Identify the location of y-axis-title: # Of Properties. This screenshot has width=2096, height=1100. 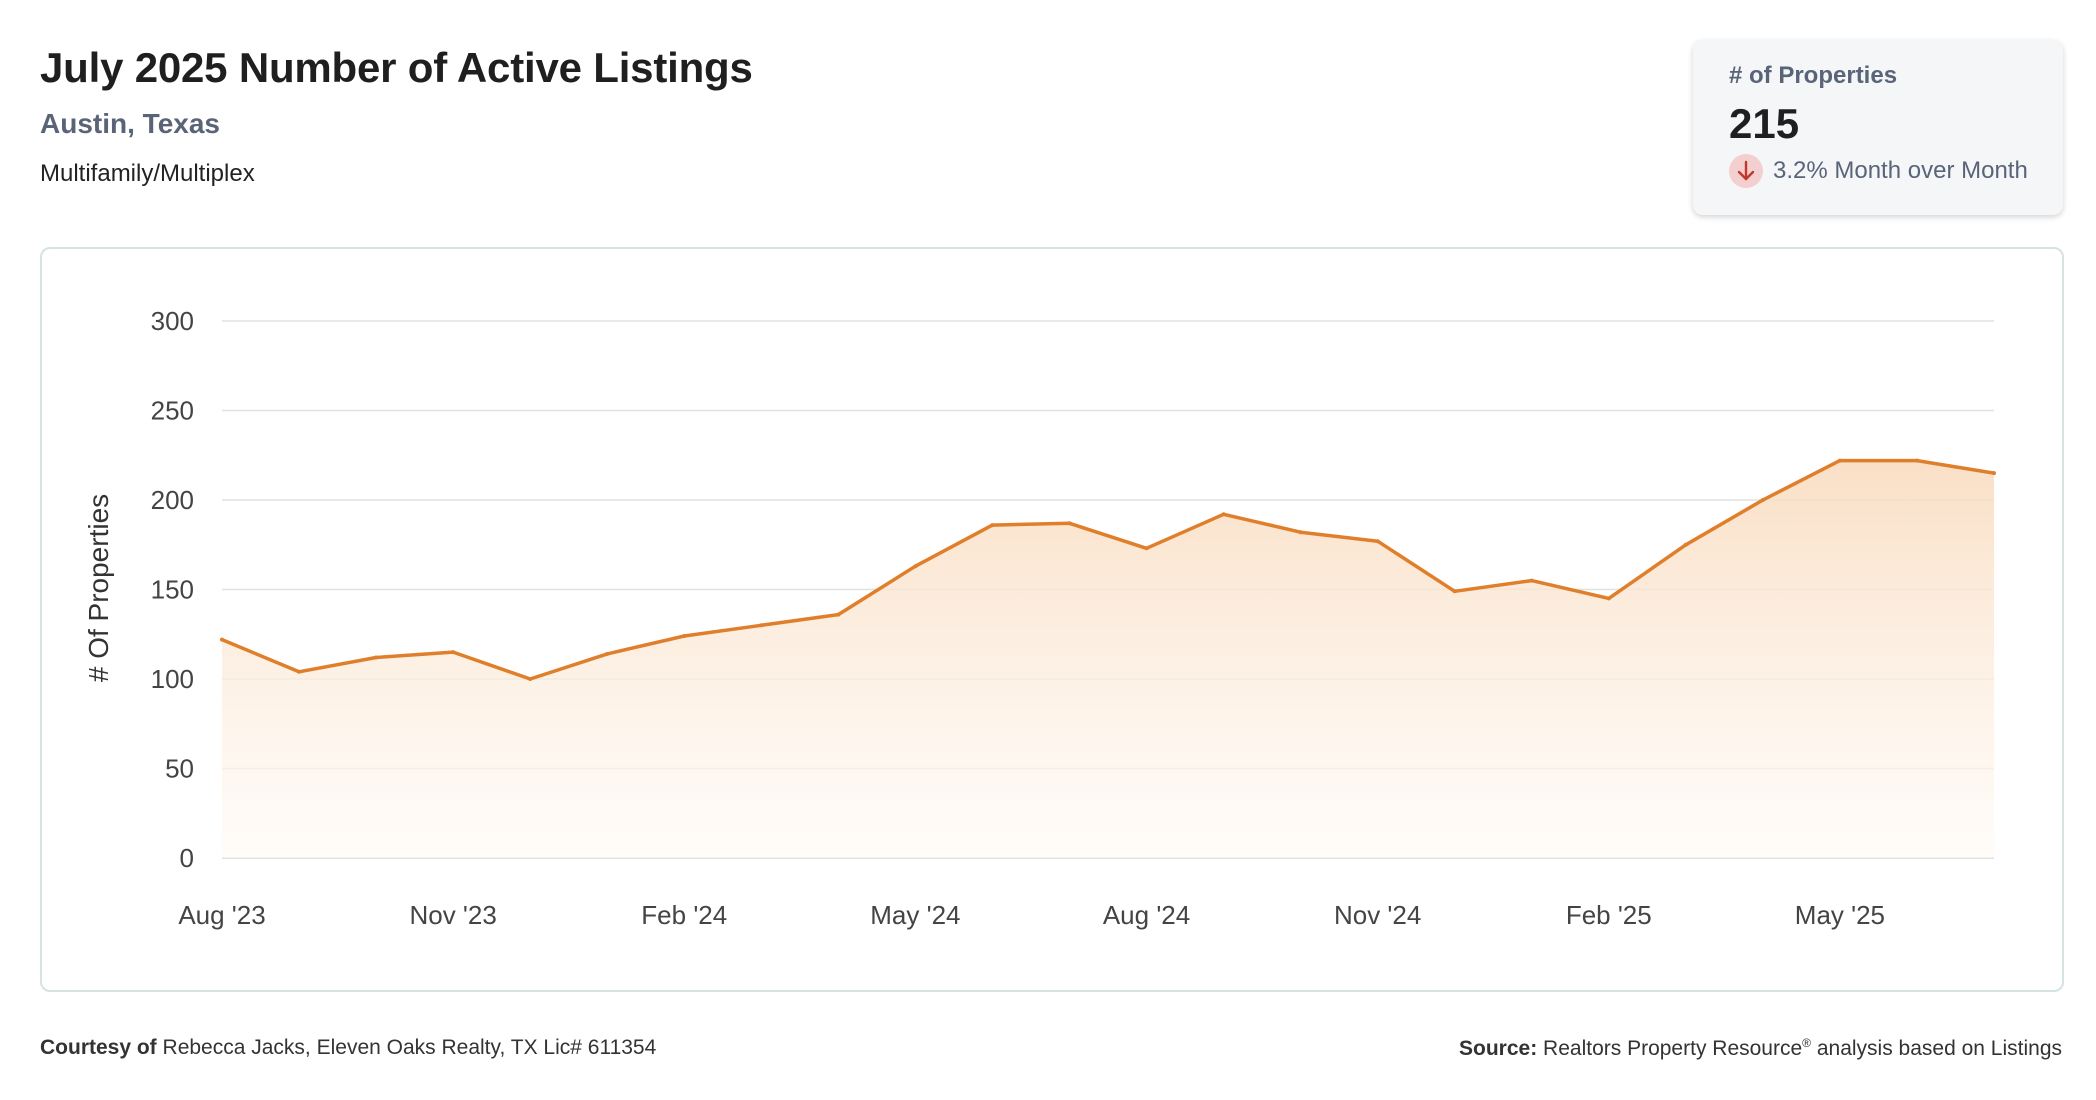
(98, 588).